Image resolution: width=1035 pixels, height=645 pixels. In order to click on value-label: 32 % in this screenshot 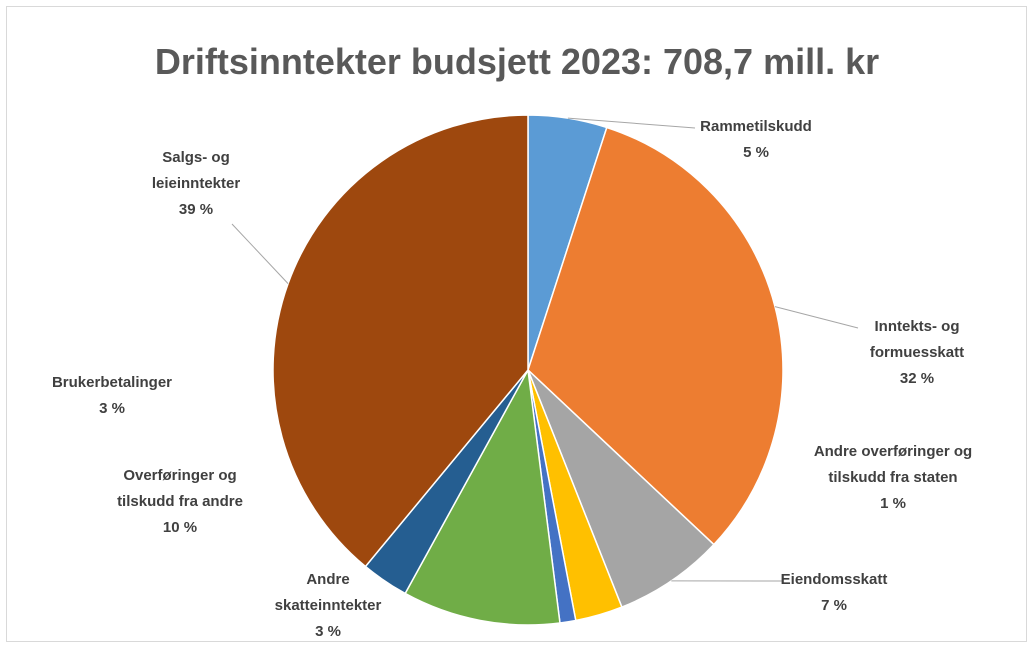, I will do `click(917, 379)`.